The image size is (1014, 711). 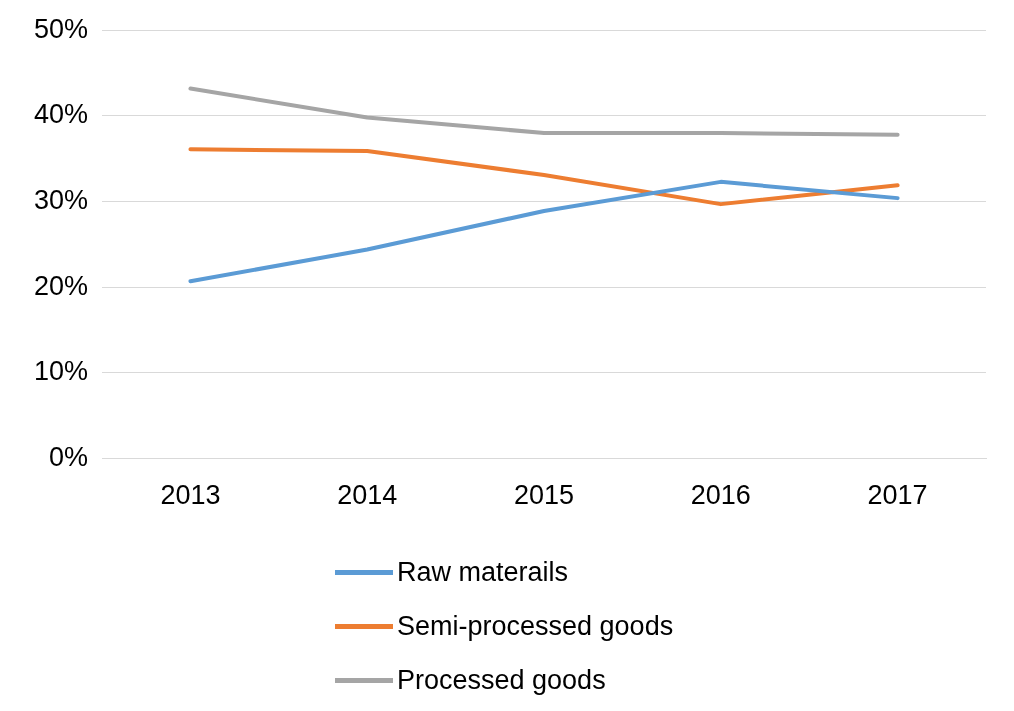 What do you see at coordinates (720, 495) in the screenshot?
I see `x-tick-label: 2016` at bounding box center [720, 495].